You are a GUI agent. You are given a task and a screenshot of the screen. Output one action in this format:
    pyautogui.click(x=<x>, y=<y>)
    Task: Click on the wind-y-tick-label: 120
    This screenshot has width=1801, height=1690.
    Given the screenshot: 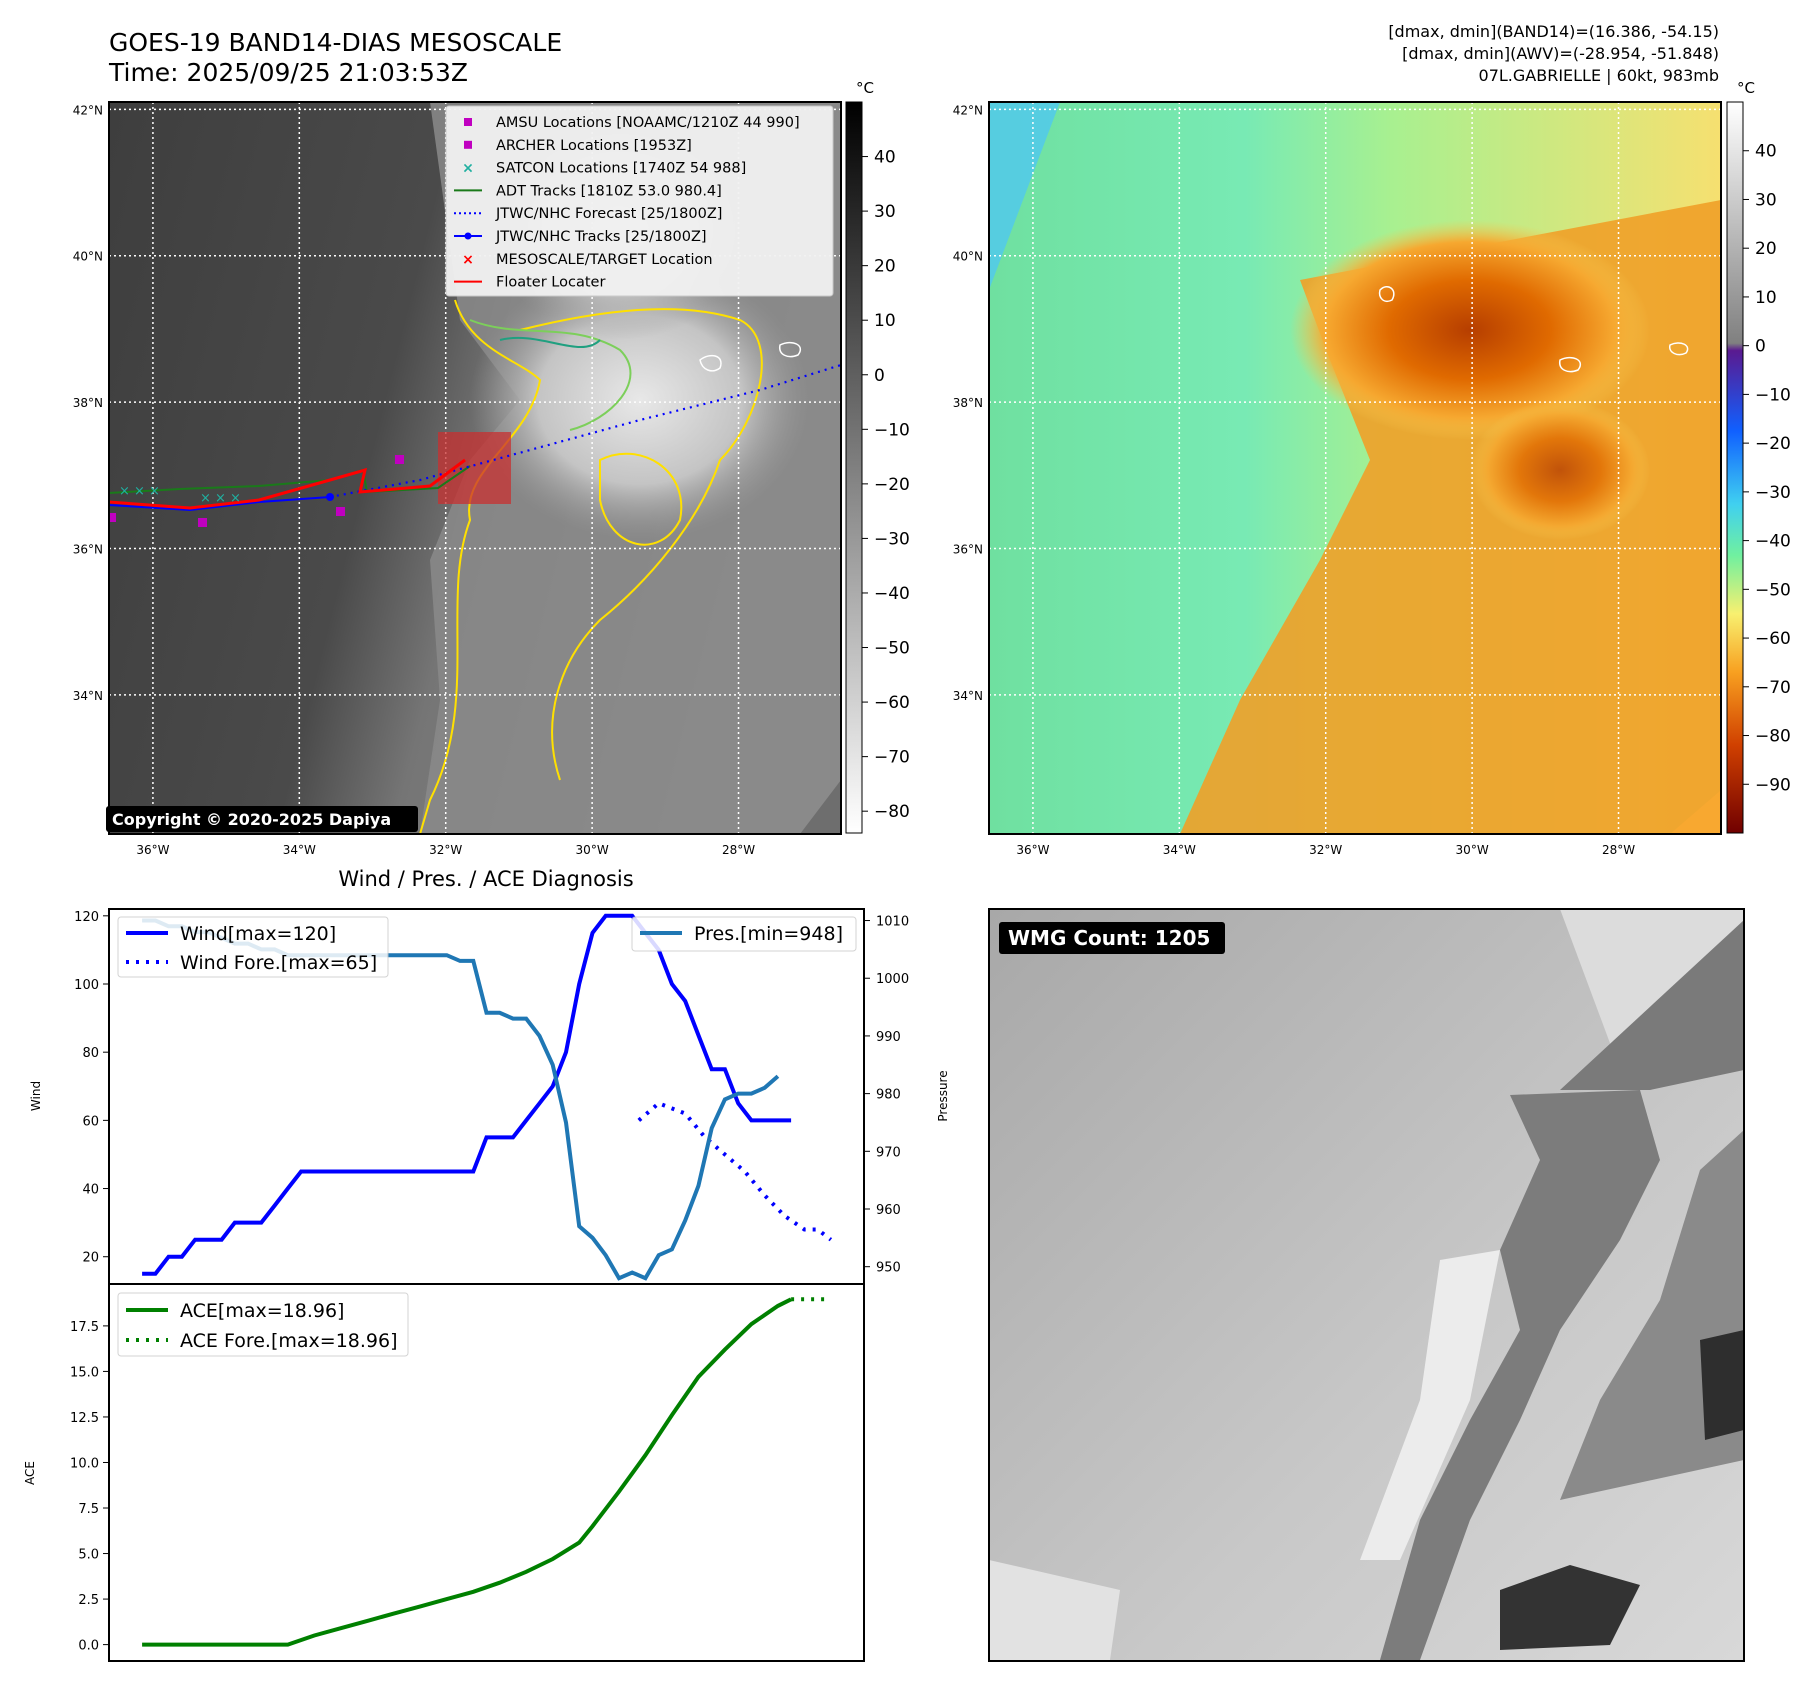 What is the action you would take?
    pyautogui.click(x=86, y=917)
    